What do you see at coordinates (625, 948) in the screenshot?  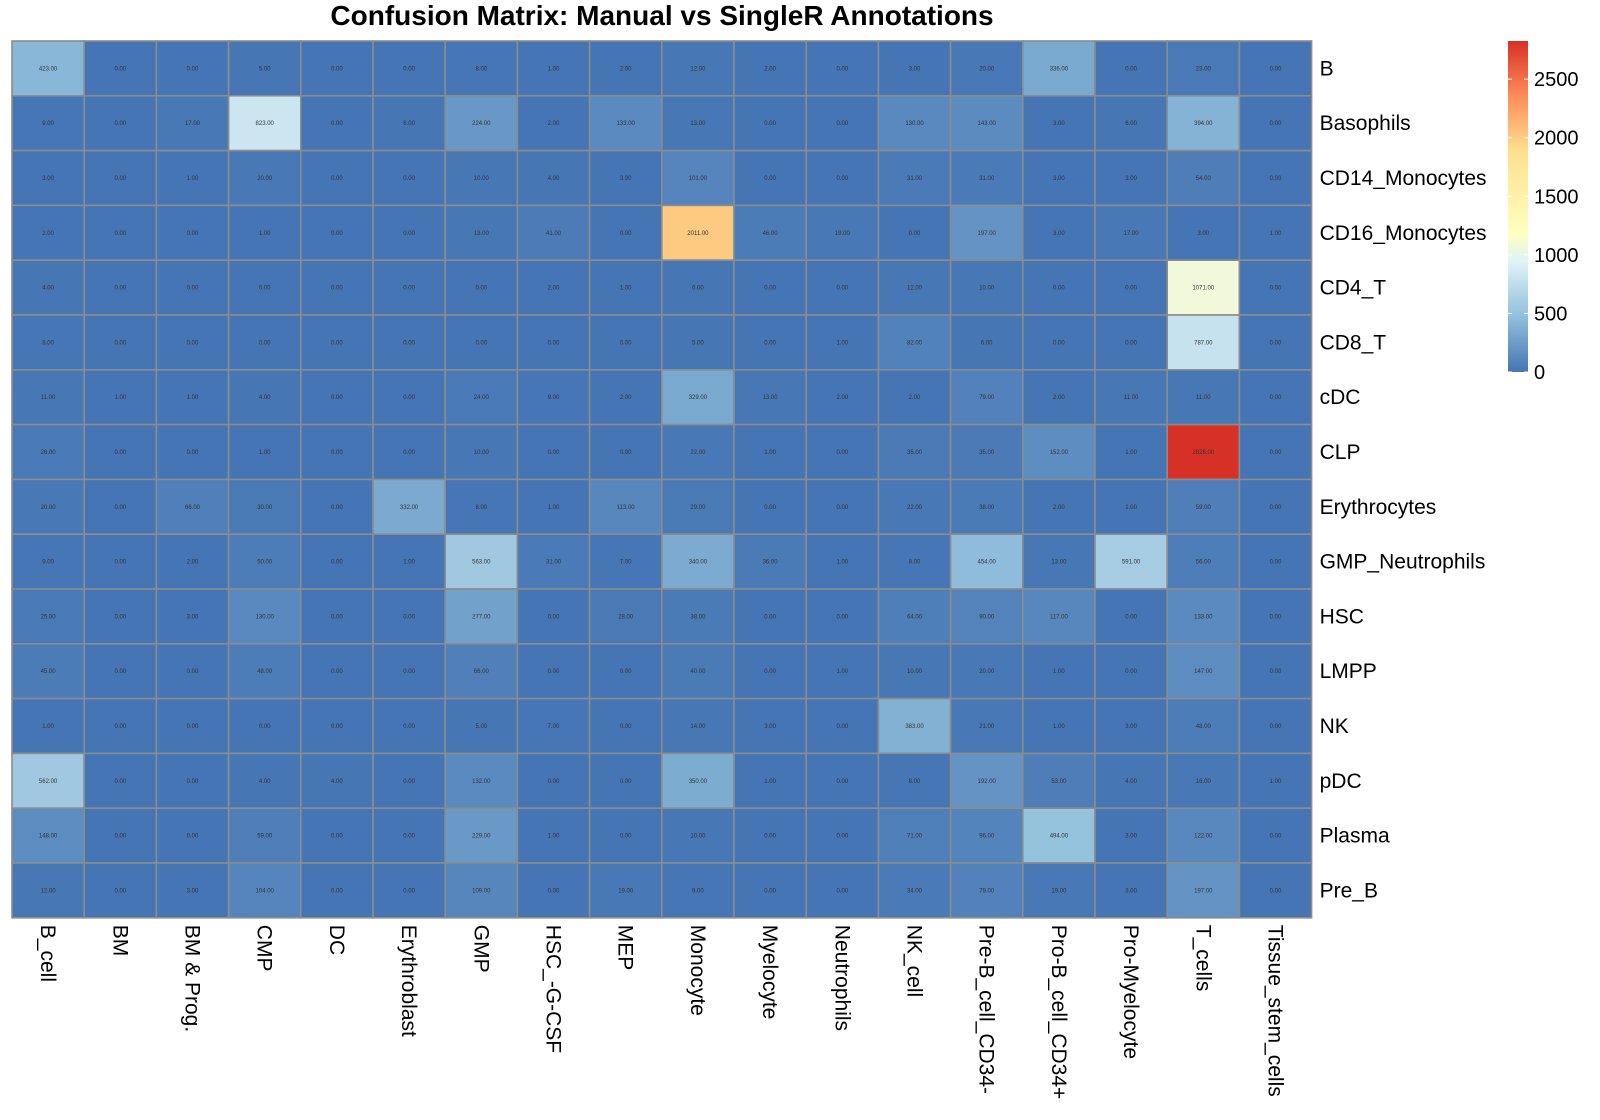 I see `column-label: MEP` at bounding box center [625, 948].